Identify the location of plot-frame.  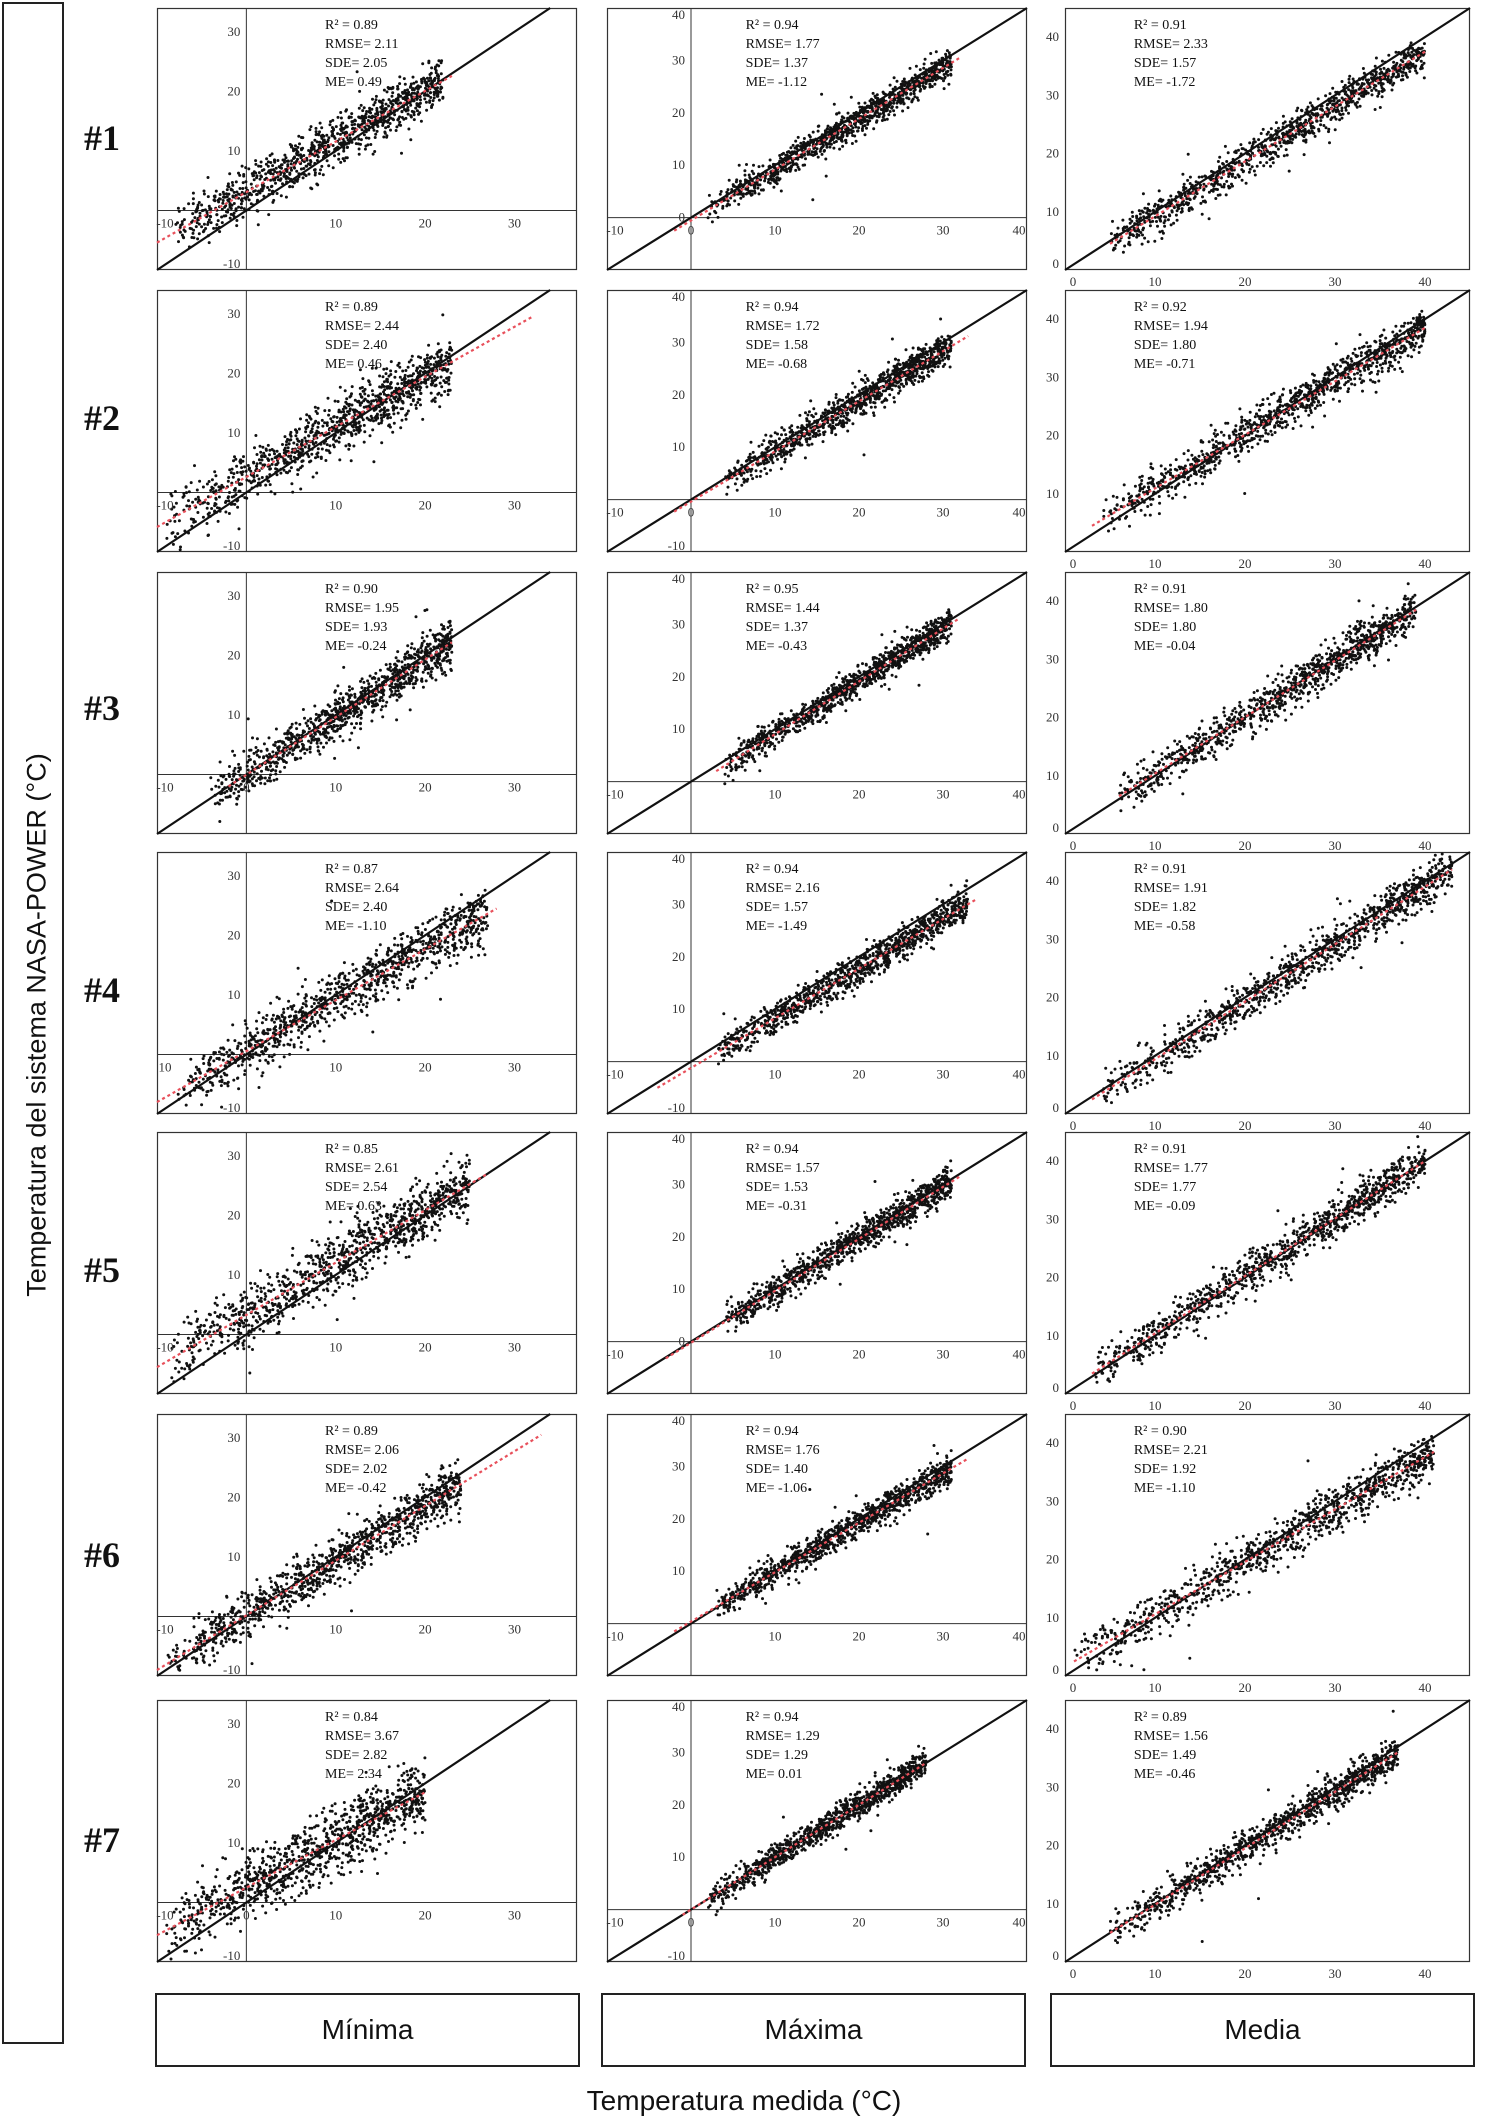
(367, 139).